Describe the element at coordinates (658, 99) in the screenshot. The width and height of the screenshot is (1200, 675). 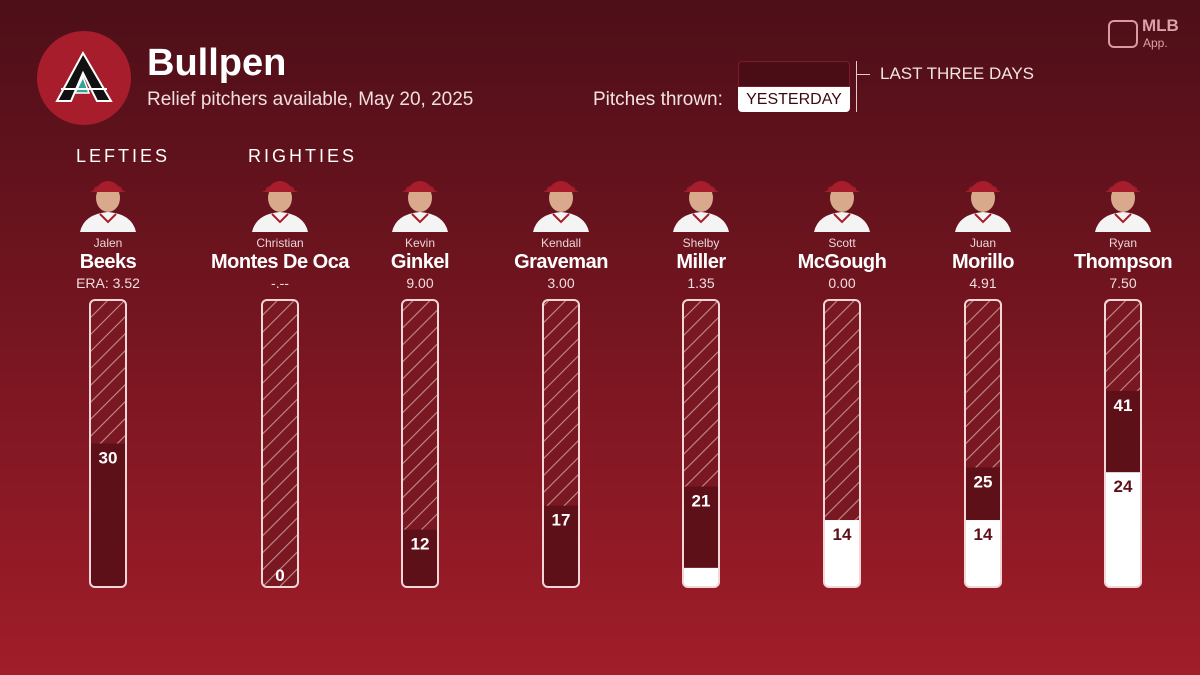
I see `pitches-thrown-label: Pitches thrown:` at that location.